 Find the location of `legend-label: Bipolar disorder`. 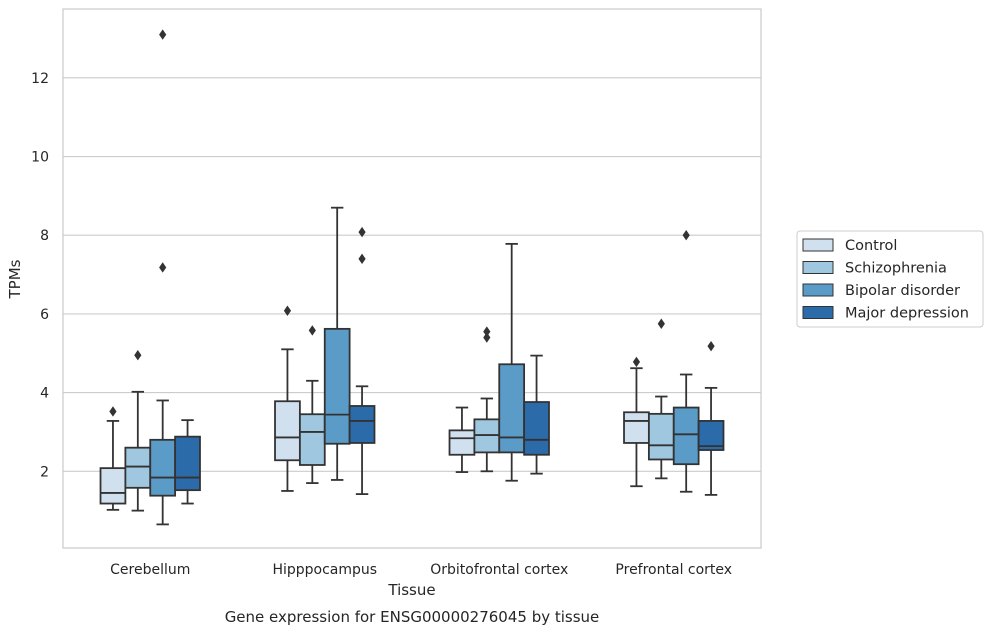

legend-label: Bipolar disorder is located at coordinates (902, 291).